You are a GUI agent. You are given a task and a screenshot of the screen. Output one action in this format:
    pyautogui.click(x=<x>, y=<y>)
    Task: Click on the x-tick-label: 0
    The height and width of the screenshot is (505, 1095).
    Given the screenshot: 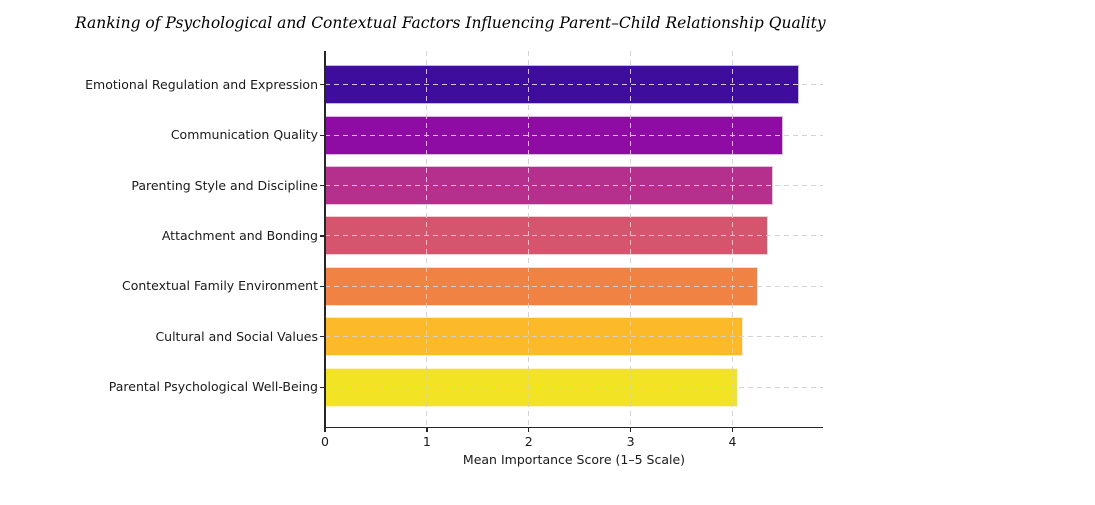 What is the action you would take?
    pyautogui.click(x=325, y=441)
    